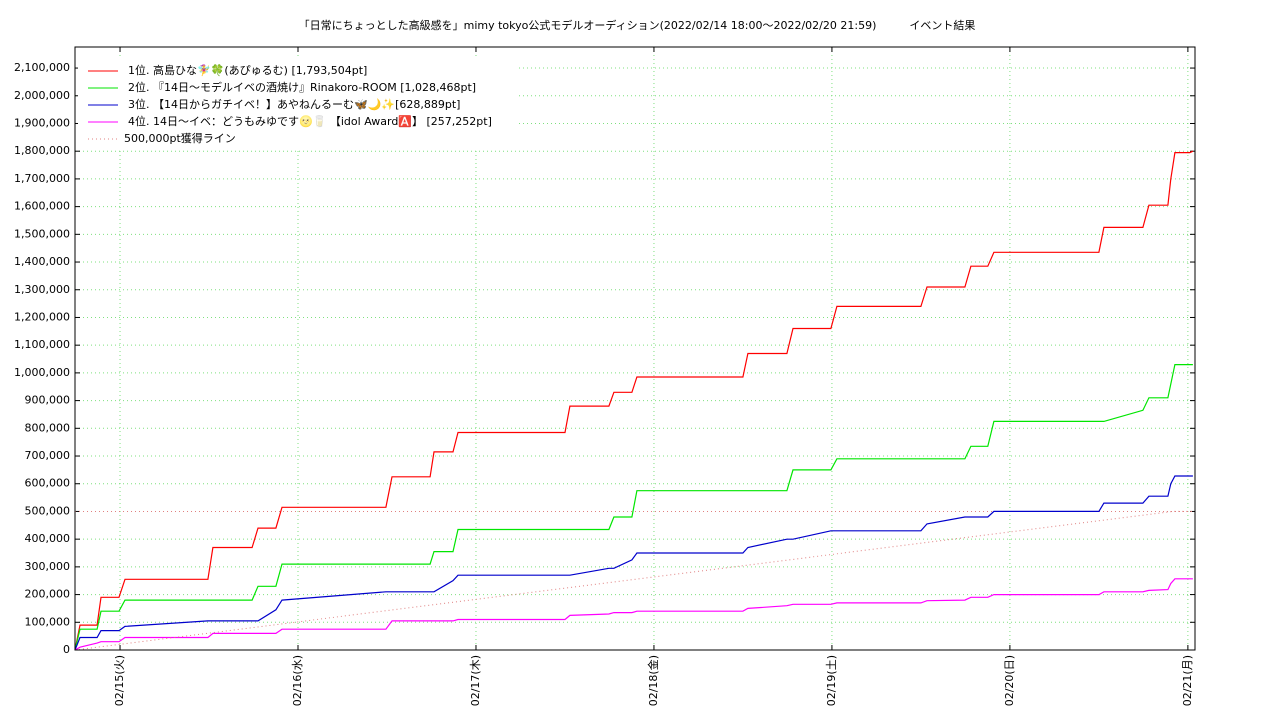  What do you see at coordinates (653, 680) in the screenshot?
I see `x-tick-label: 02/18(金)` at bounding box center [653, 680].